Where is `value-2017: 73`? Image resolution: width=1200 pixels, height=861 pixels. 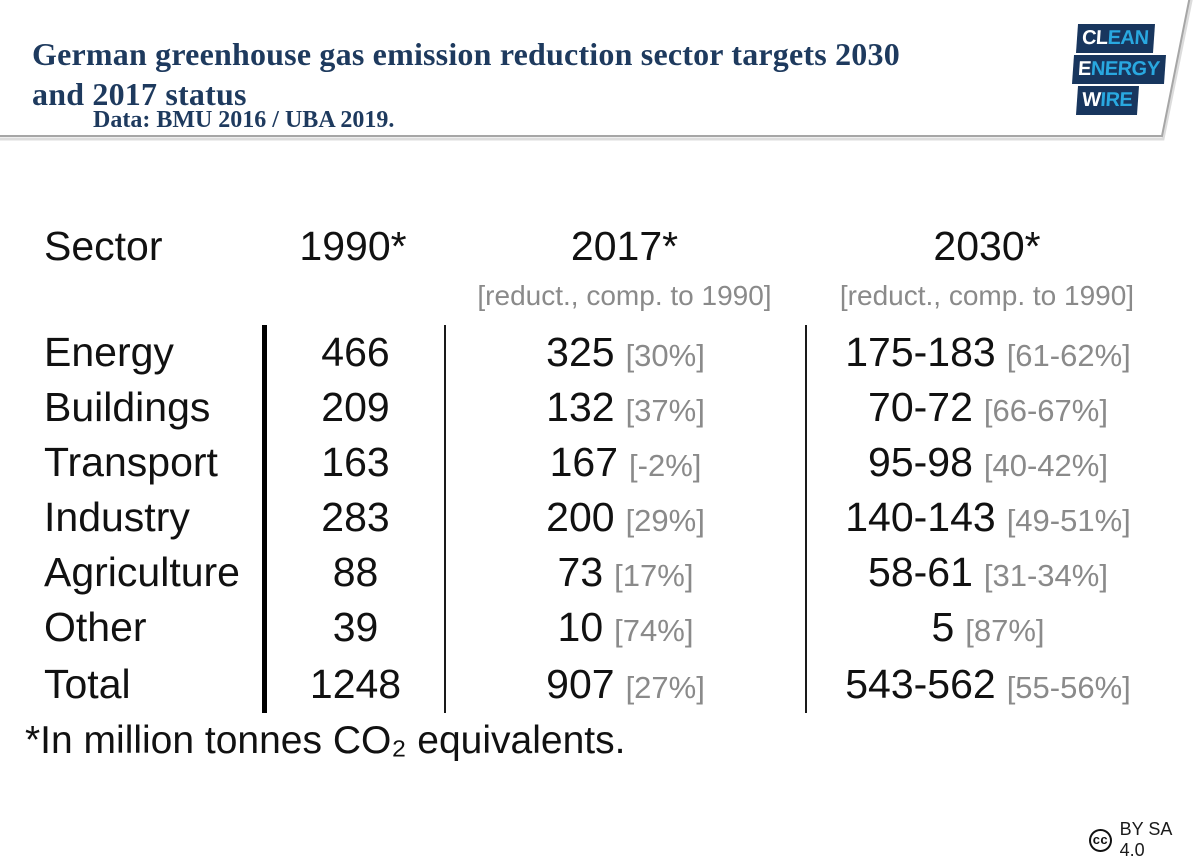 value-2017: 73 is located at coordinates (580, 572).